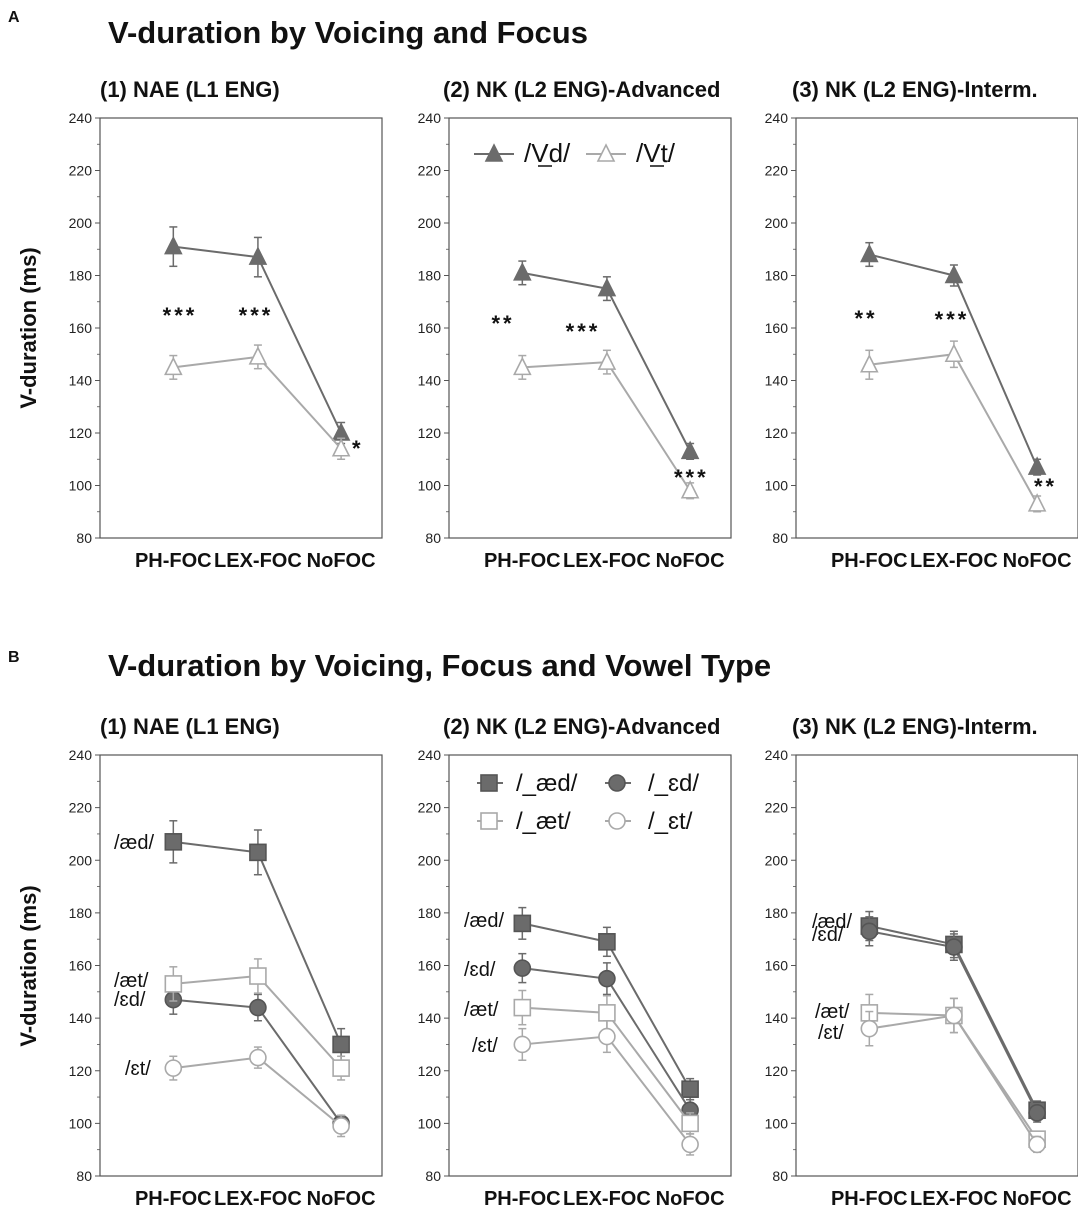 Image resolution: width=1078 pixels, height=1209 pixels. What do you see at coordinates (14, 17) in the screenshot?
I see `panel-a-letter: A` at bounding box center [14, 17].